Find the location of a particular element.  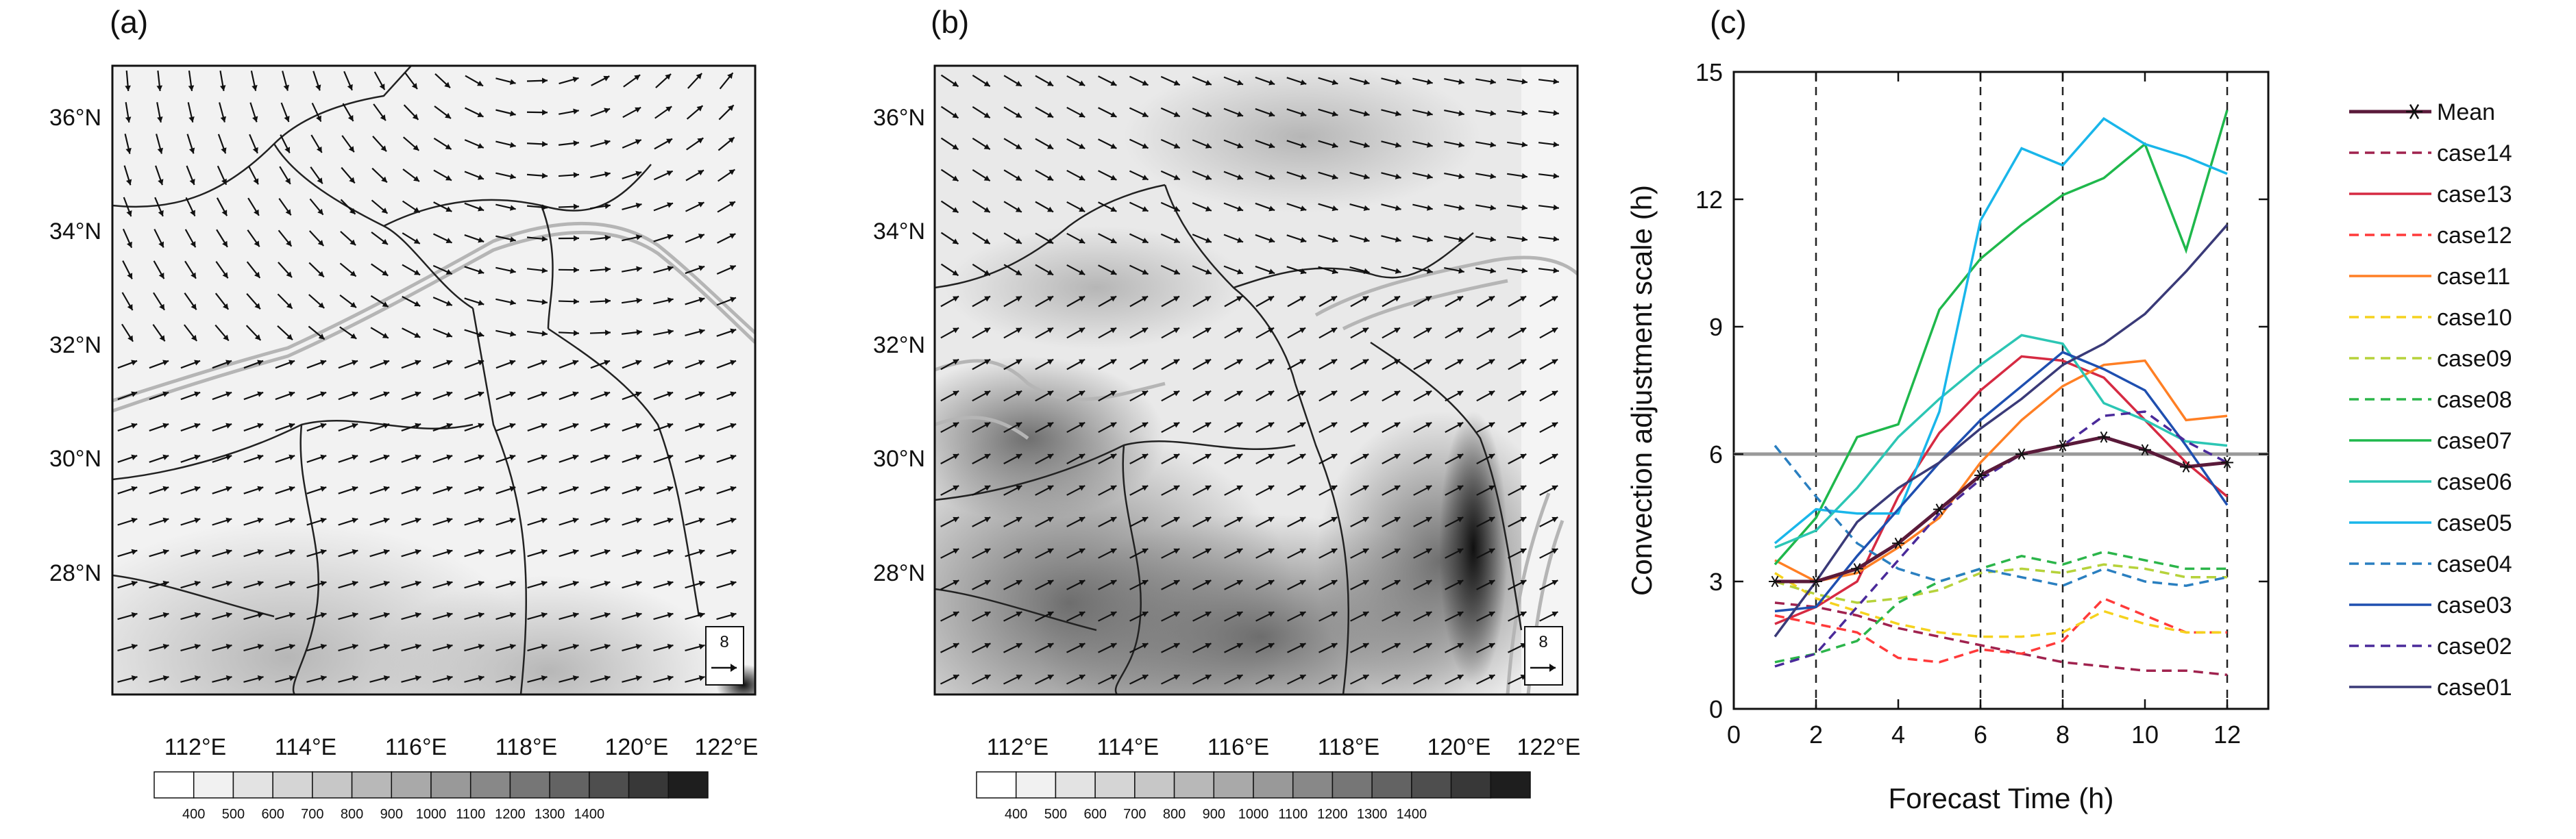

series-line-case10 is located at coordinates (2001, 605).